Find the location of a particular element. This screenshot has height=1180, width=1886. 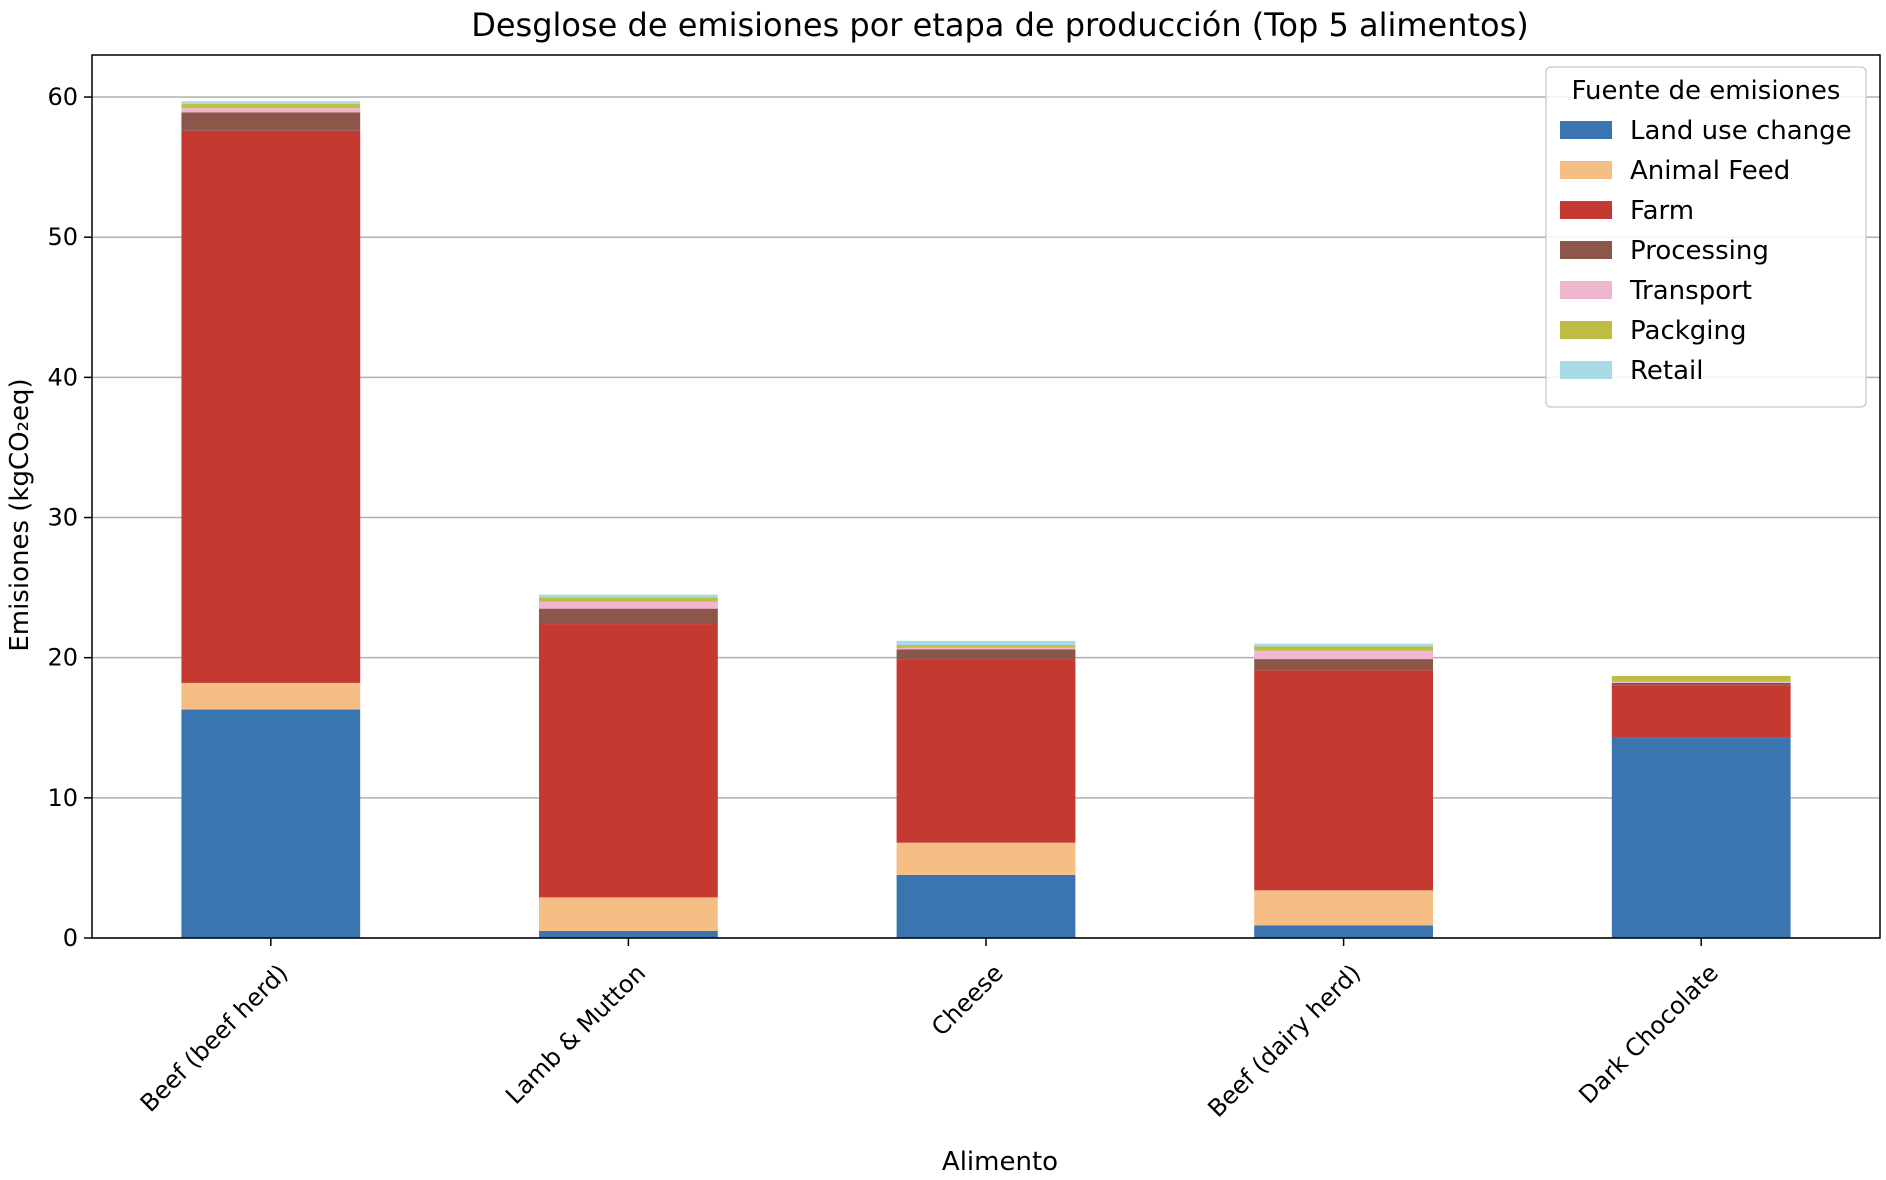

y-tick-label: 10 is located at coordinates (62, 798).